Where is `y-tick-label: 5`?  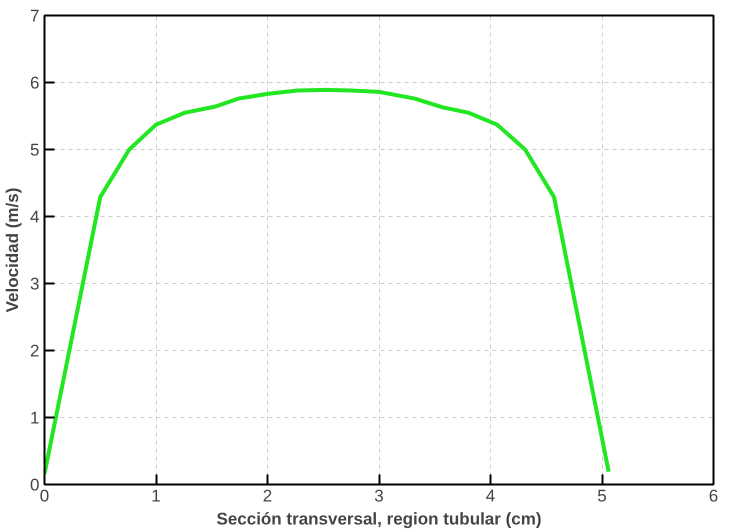
y-tick-label: 5 is located at coordinates (35, 150).